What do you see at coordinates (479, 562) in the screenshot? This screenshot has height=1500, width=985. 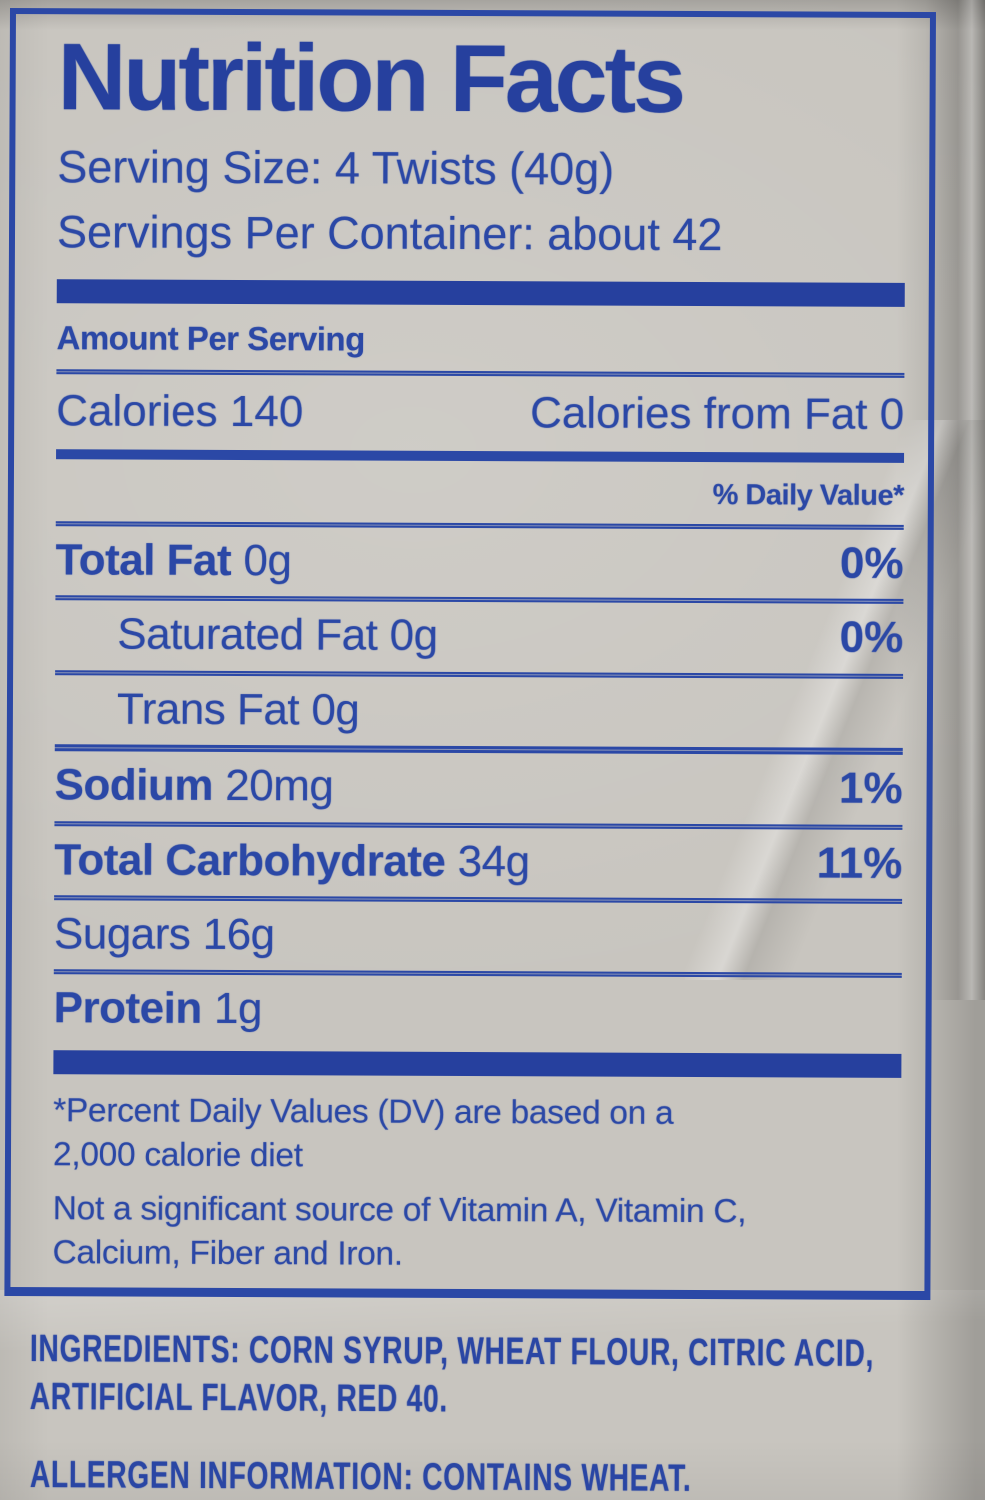 I see `nutrient-row-total-fat: Total Fat 0g 0%` at bounding box center [479, 562].